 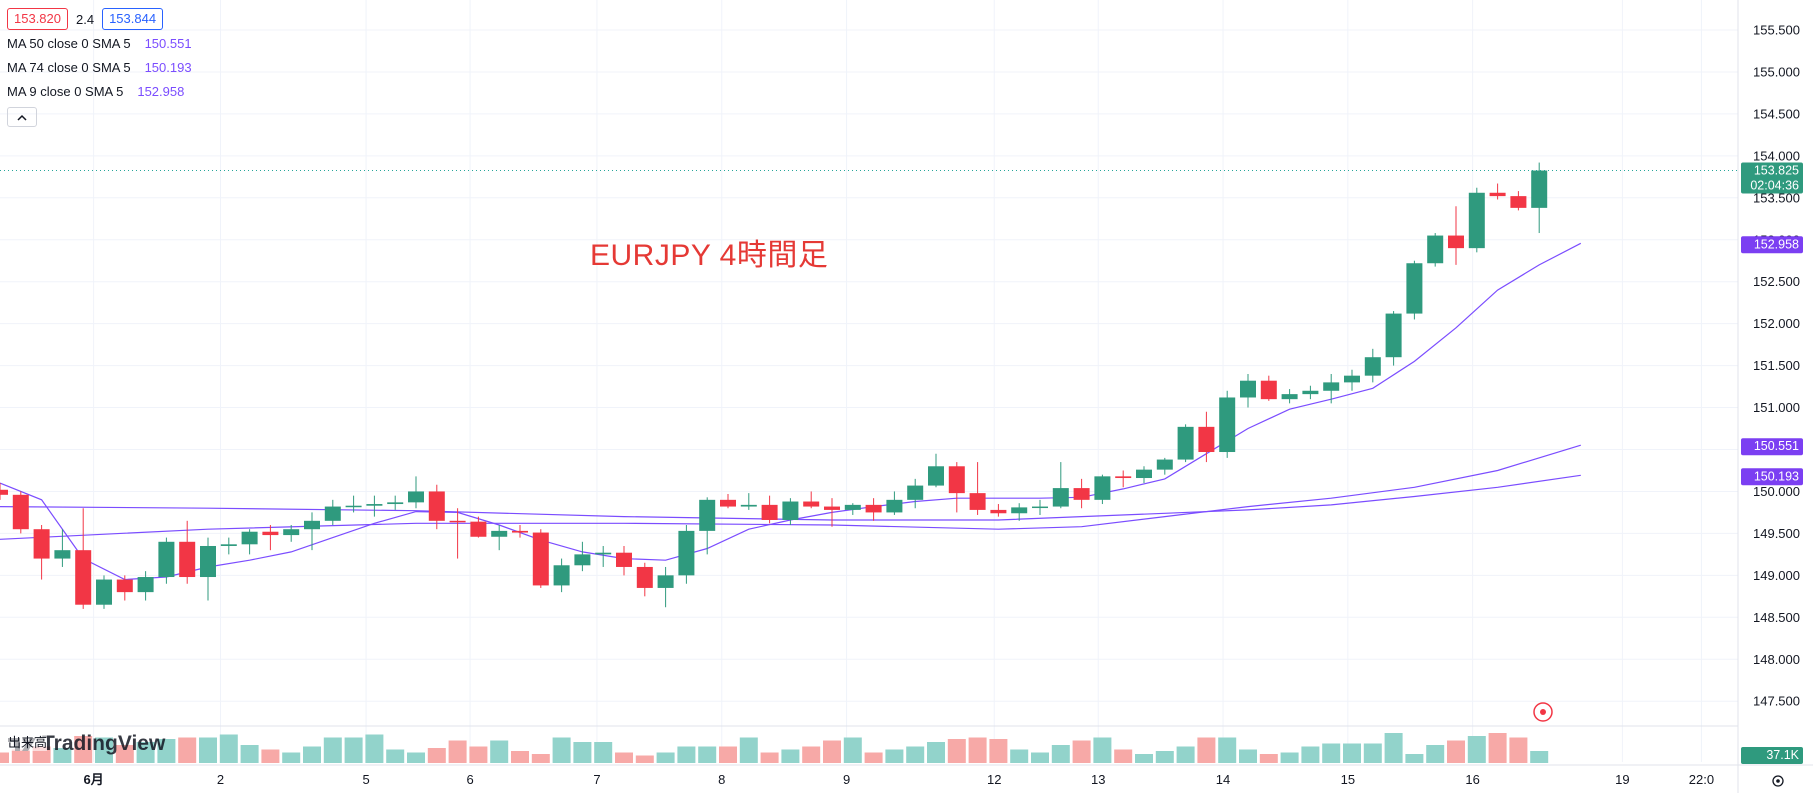 I want to click on ask-price-box: 153.844, so click(x=133, y=19).